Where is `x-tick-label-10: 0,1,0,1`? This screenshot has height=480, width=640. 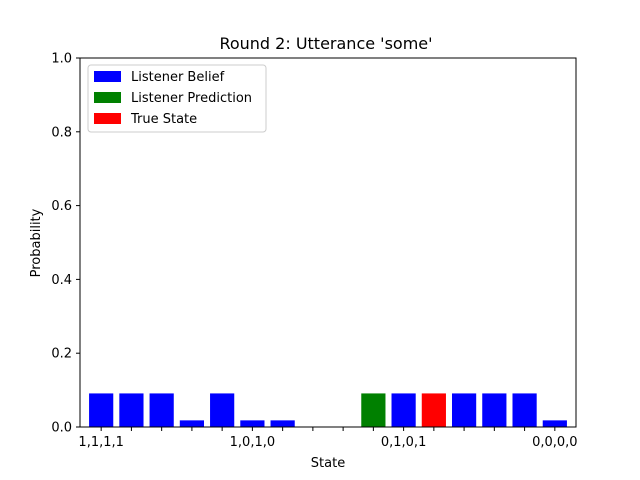
x-tick-label-10: 0,1,0,1 is located at coordinates (403, 442).